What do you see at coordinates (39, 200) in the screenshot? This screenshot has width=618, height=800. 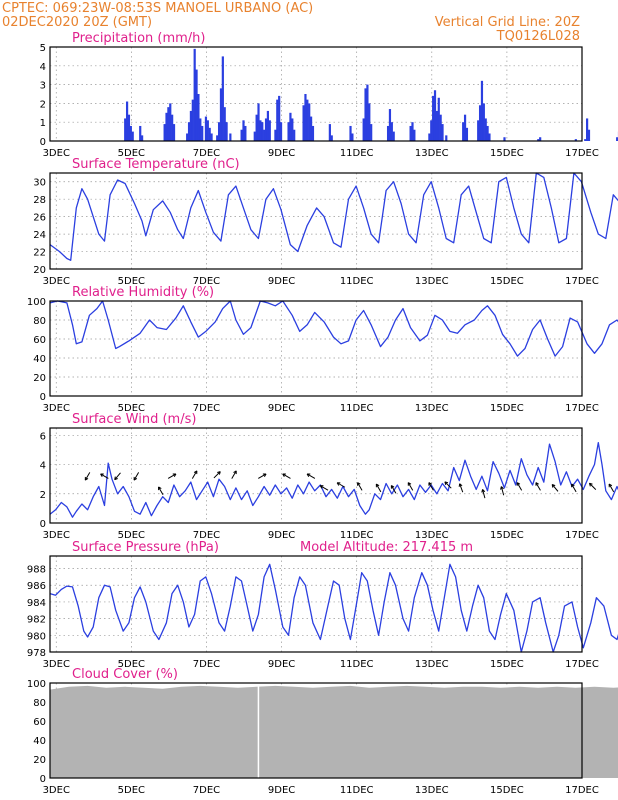 I see `y-tick-label: 28` at bounding box center [39, 200].